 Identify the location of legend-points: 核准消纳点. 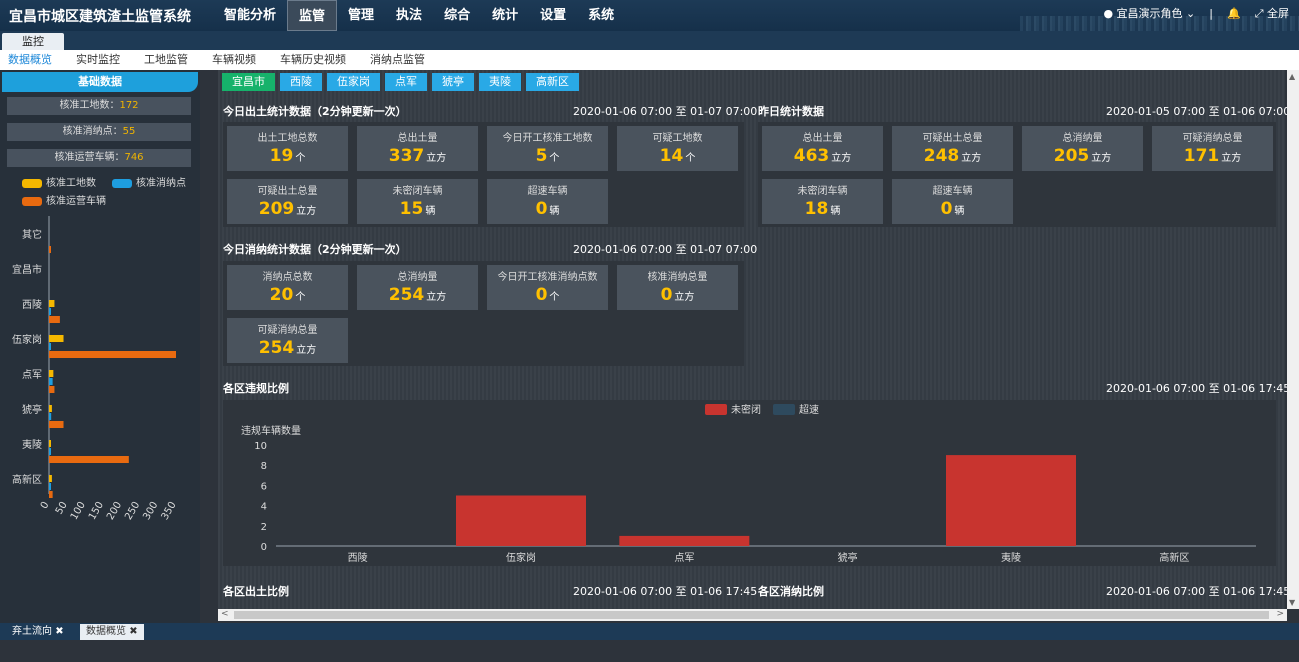
(149, 181).